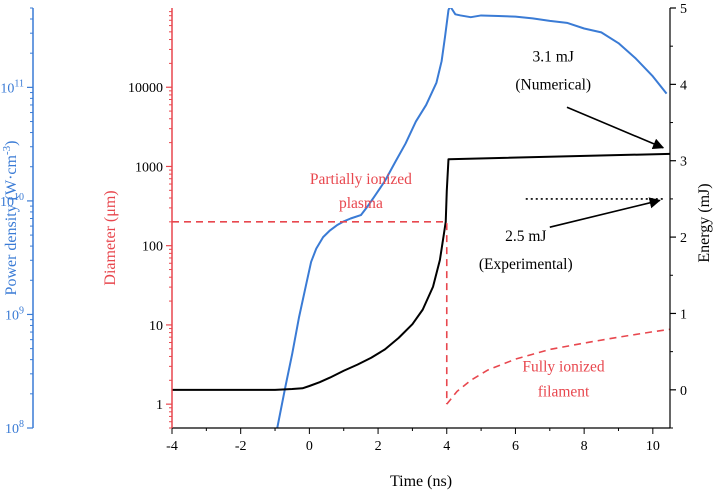 The width and height of the screenshot is (717, 494). What do you see at coordinates (564, 391) in the screenshot?
I see `annotation-text: filament` at bounding box center [564, 391].